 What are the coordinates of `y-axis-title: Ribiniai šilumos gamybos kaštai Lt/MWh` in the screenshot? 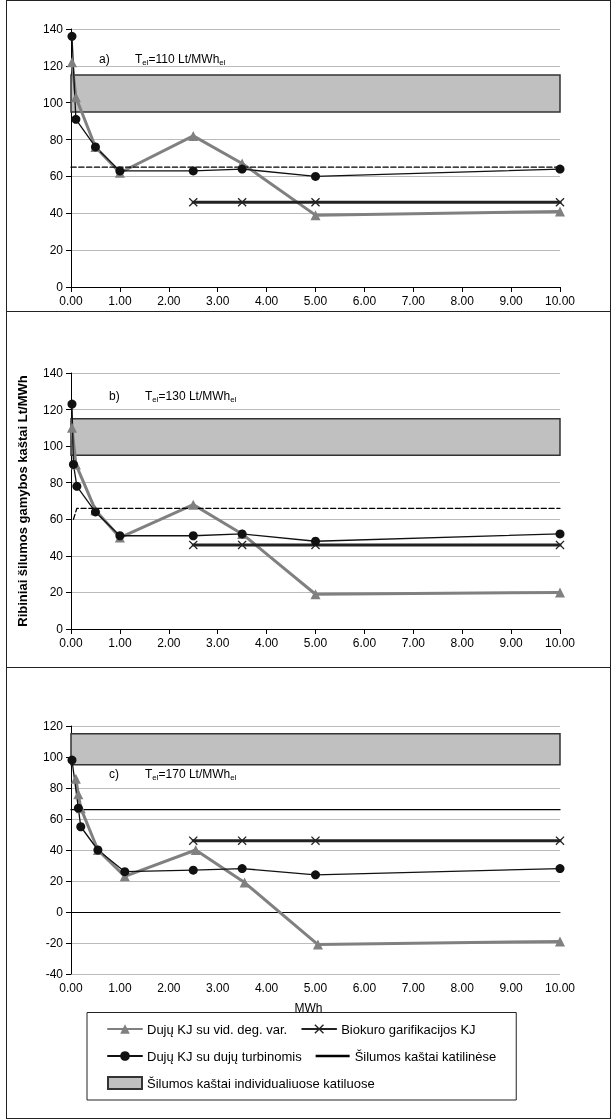 It's located at (22, 501).